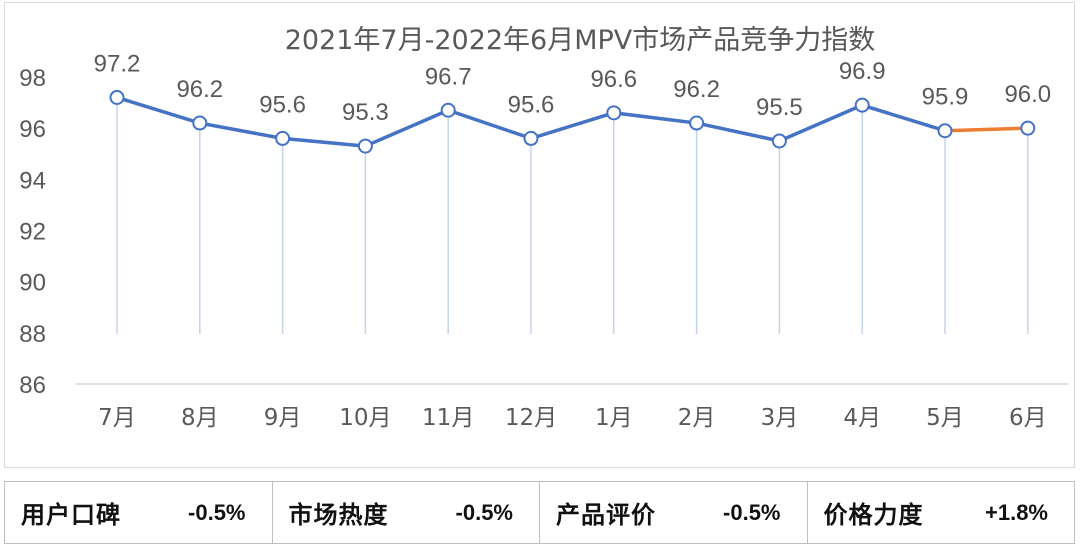  Describe the element at coordinates (606, 515) in the screenshot. I see `metric-label: 产品评价` at that location.